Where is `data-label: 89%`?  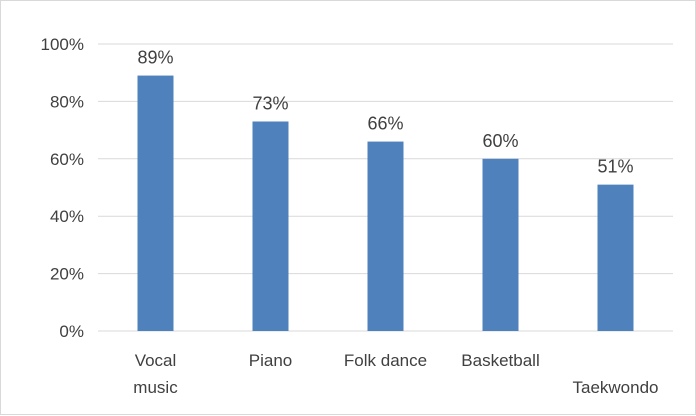 data-label: 89% is located at coordinates (155, 58).